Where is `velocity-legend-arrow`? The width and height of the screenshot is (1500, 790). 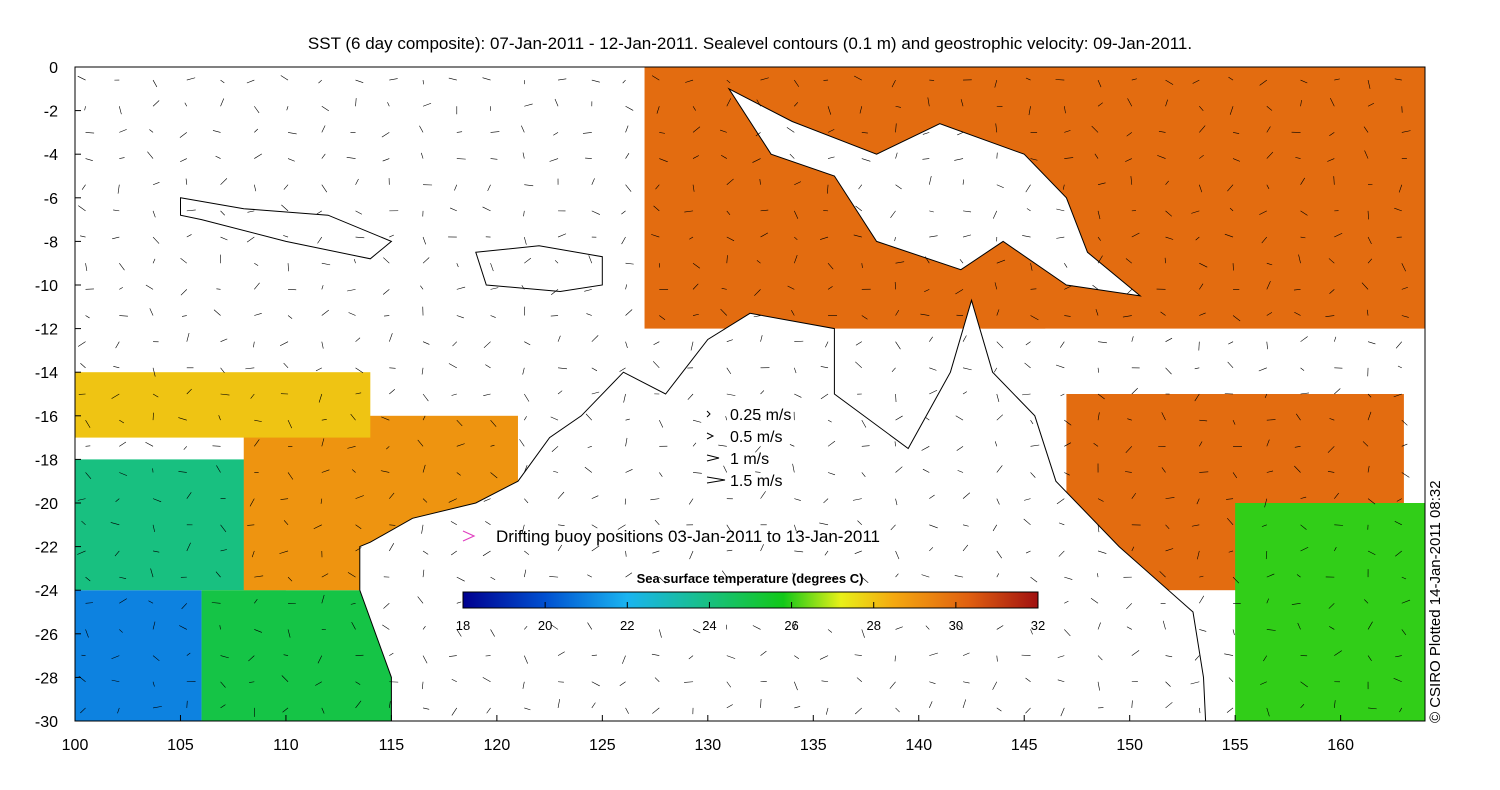
velocity-legend-arrow is located at coordinates (716, 480).